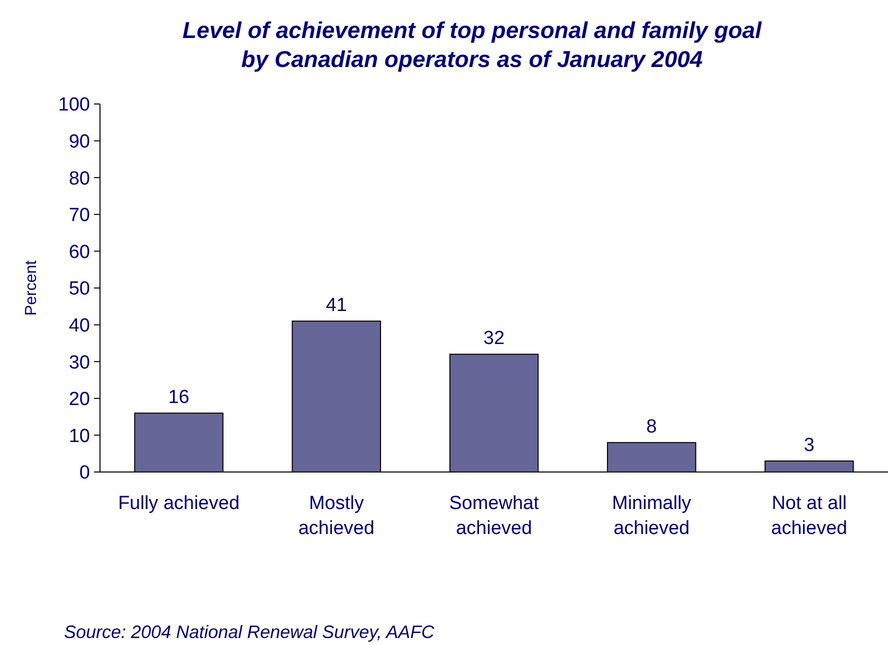 The image size is (888, 645). I want to click on data-label: 32, so click(494, 339).